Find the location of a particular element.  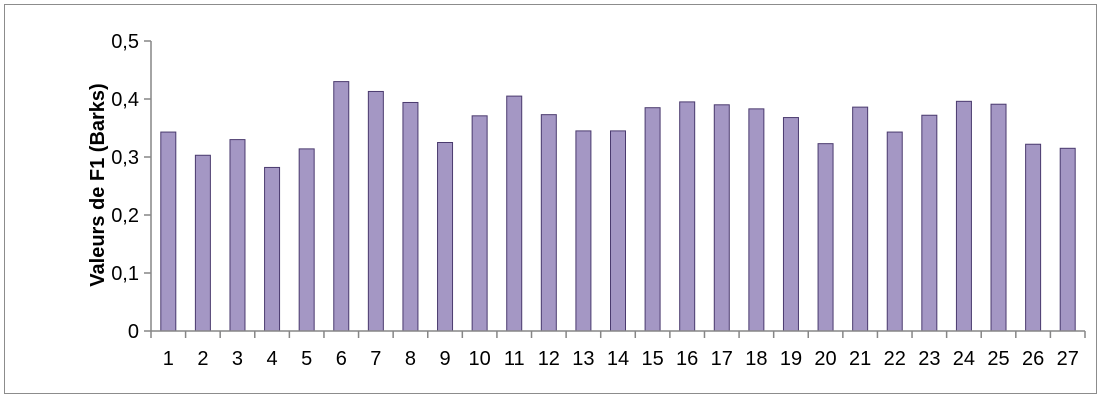

x-tick-label: 4 is located at coordinates (272, 359).